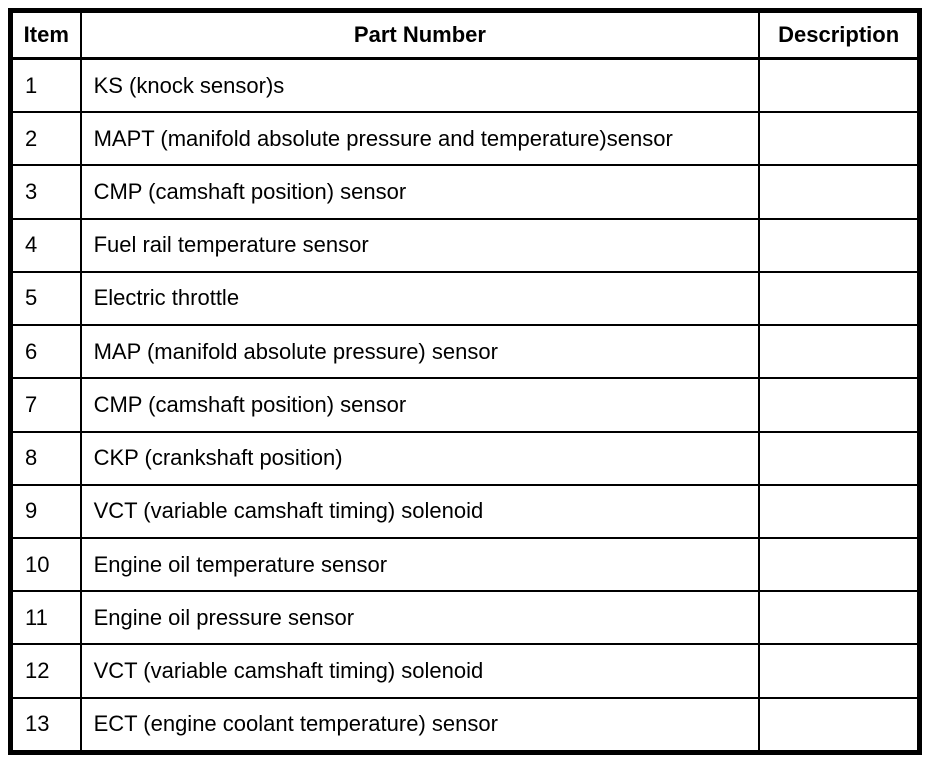  I want to click on item-cell: 9, so click(45, 511).